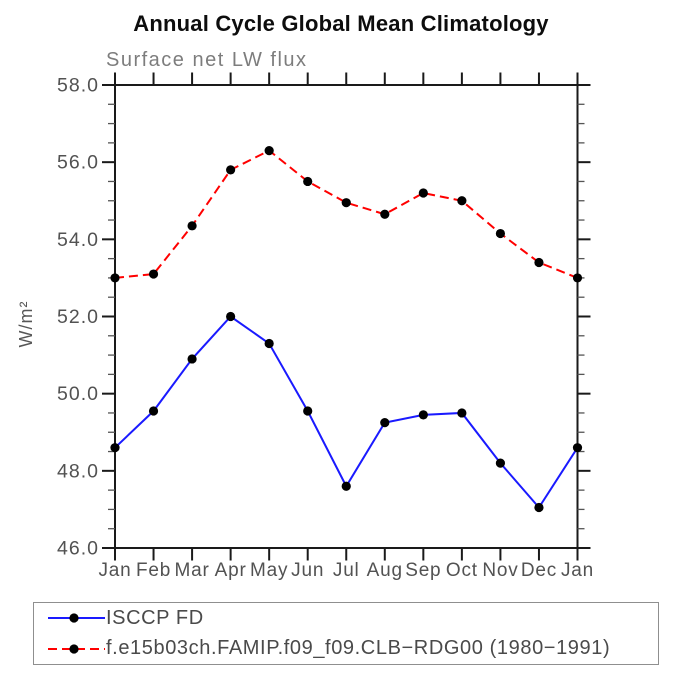 The image size is (682, 682). Describe the element at coordinates (153, 570) in the screenshot. I see `x-tick-label: Feb` at that location.